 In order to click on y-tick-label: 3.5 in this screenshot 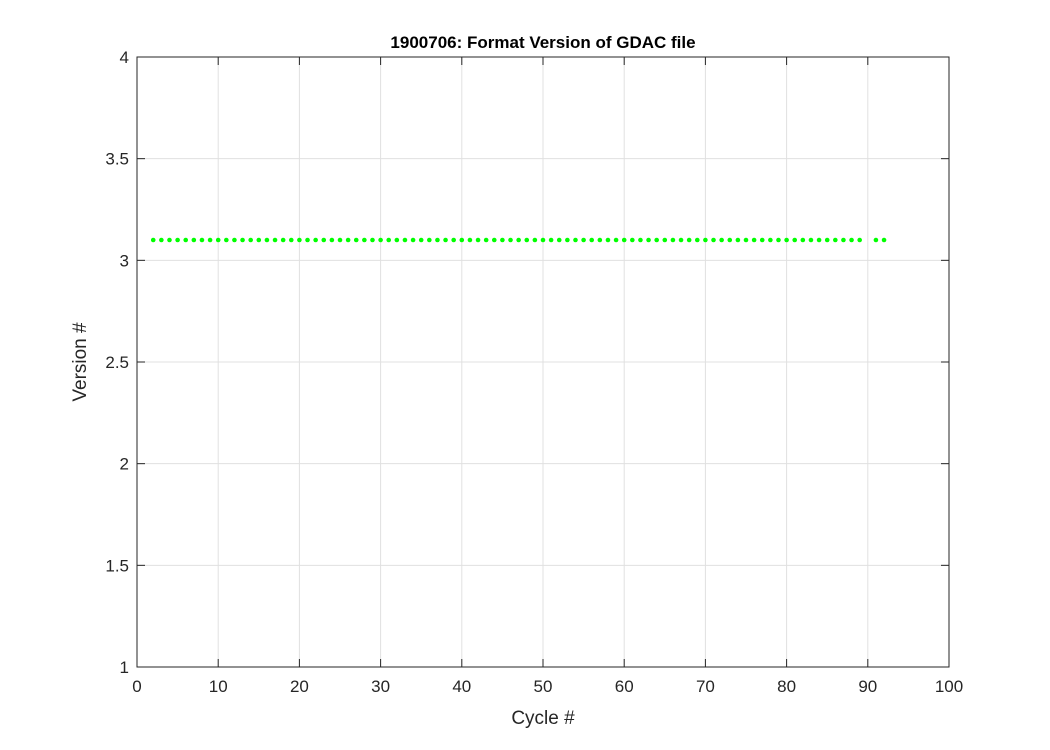, I will do `click(117, 159)`.